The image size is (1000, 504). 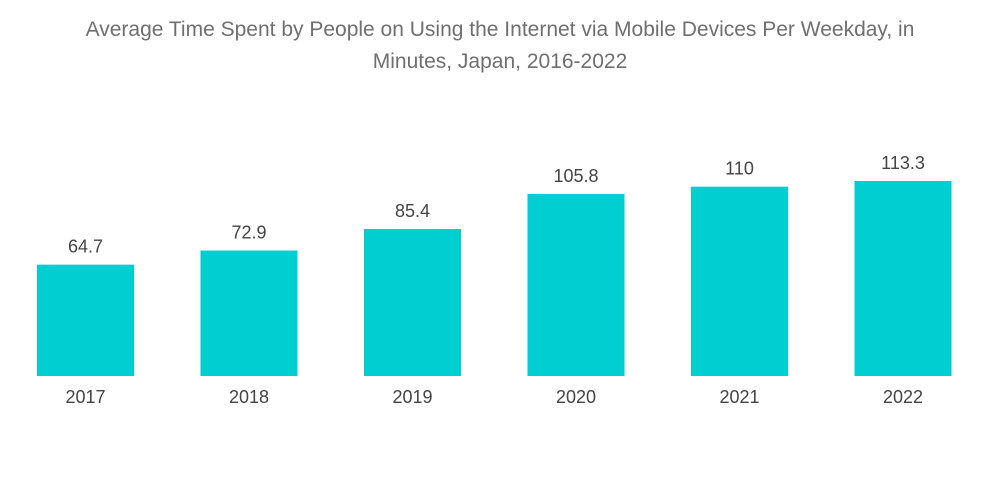 What do you see at coordinates (494, 397) in the screenshot?
I see `x-axis-tick-labels: 2017 2018 2019 2020 2021 2022` at bounding box center [494, 397].